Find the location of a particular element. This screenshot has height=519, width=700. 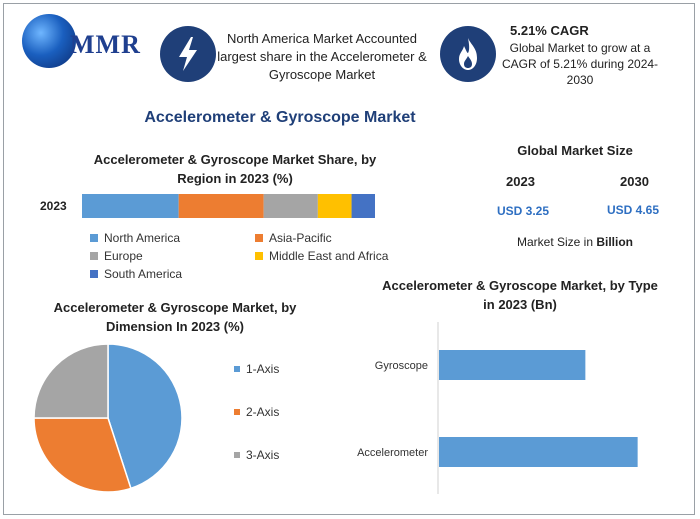

pie-slice-1-axis is located at coordinates (145, 416).